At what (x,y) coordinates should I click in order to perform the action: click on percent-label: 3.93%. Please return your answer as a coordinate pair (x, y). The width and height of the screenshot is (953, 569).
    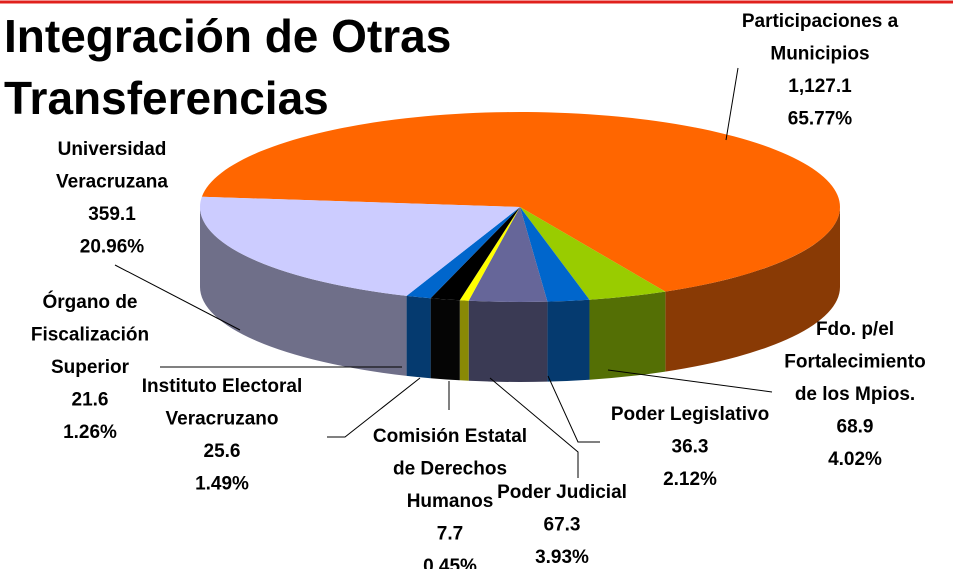
    Looking at the image, I should click on (562, 557).